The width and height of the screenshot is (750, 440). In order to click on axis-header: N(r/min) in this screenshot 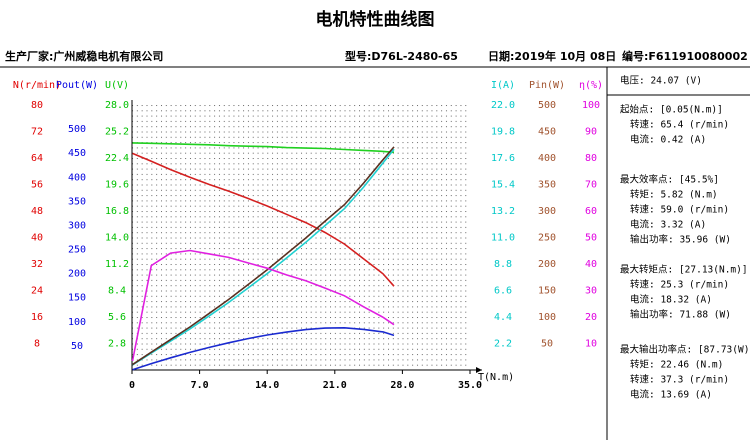, I will do `click(37, 85)`.